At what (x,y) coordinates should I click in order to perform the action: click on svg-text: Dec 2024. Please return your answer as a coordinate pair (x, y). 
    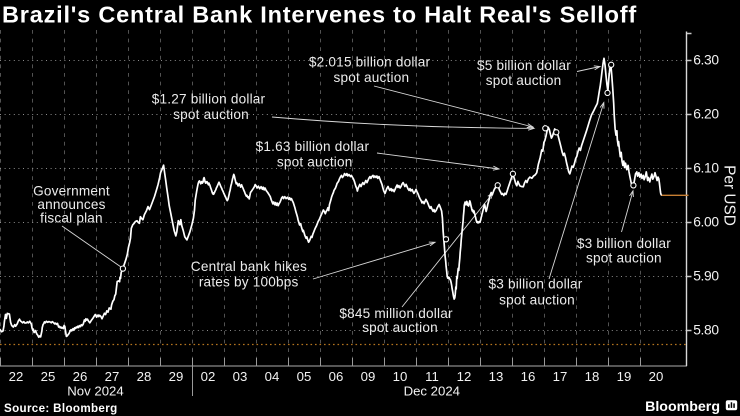
    Looking at the image, I should click on (432, 391).